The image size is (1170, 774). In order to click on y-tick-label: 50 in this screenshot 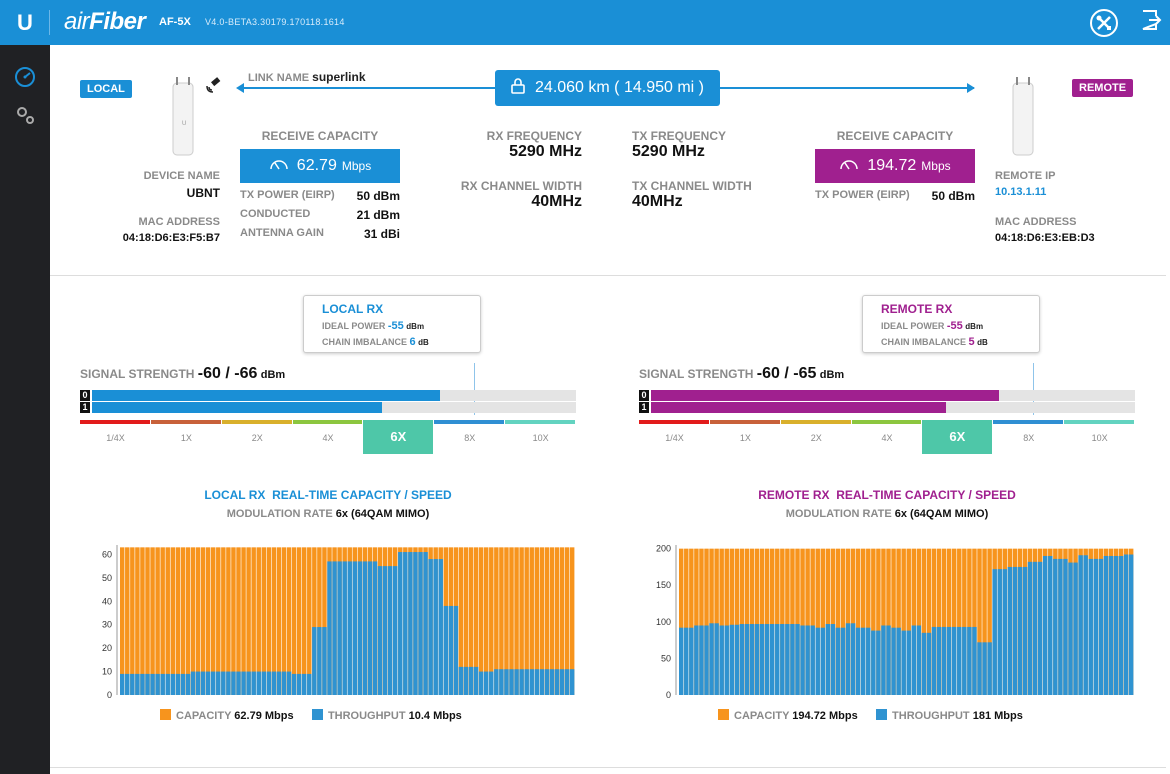, I will do `click(666, 658)`.